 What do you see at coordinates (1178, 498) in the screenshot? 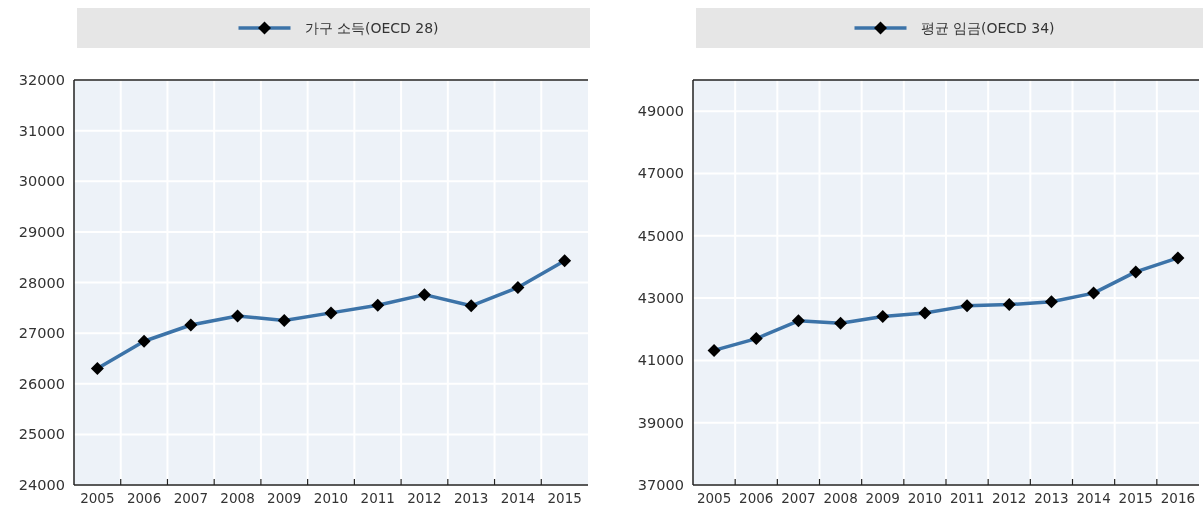
I see `x-tick-label: 2016` at bounding box center [1178, 498].